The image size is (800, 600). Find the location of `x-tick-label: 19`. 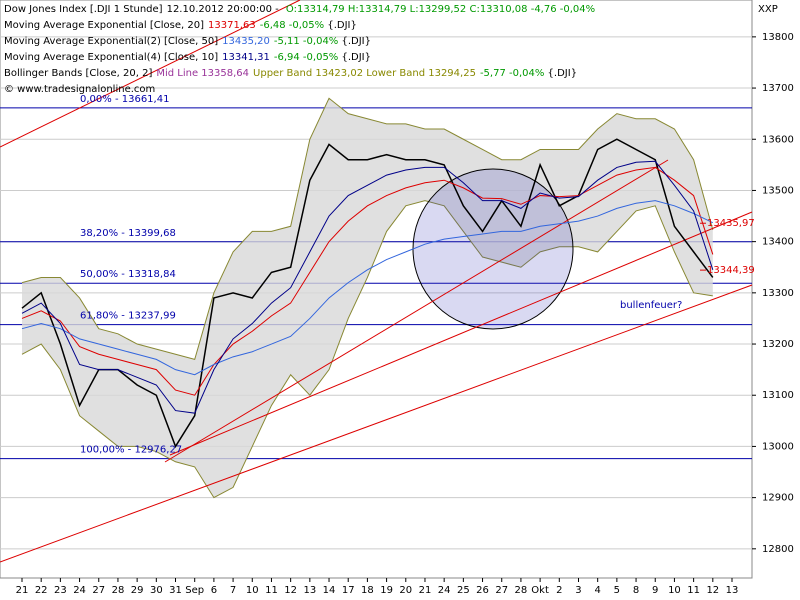

x-tick-label: 19 is located at coordinates (386, 590).